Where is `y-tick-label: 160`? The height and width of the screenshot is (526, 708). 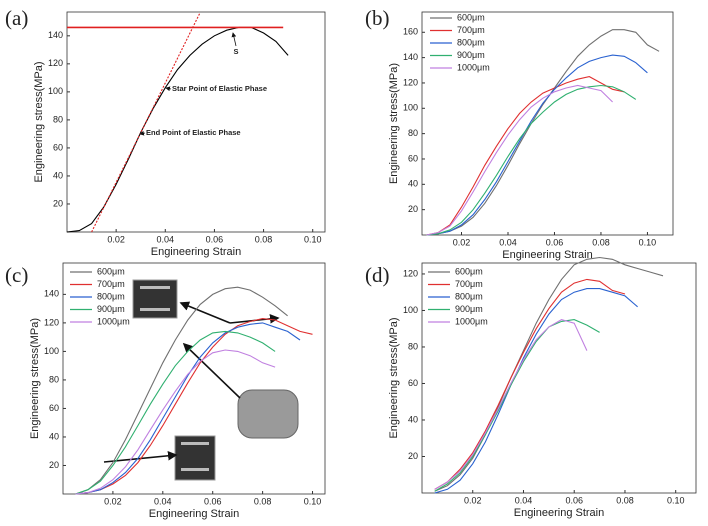 y-tick-label: 160 is located at coordinates (410, 32).